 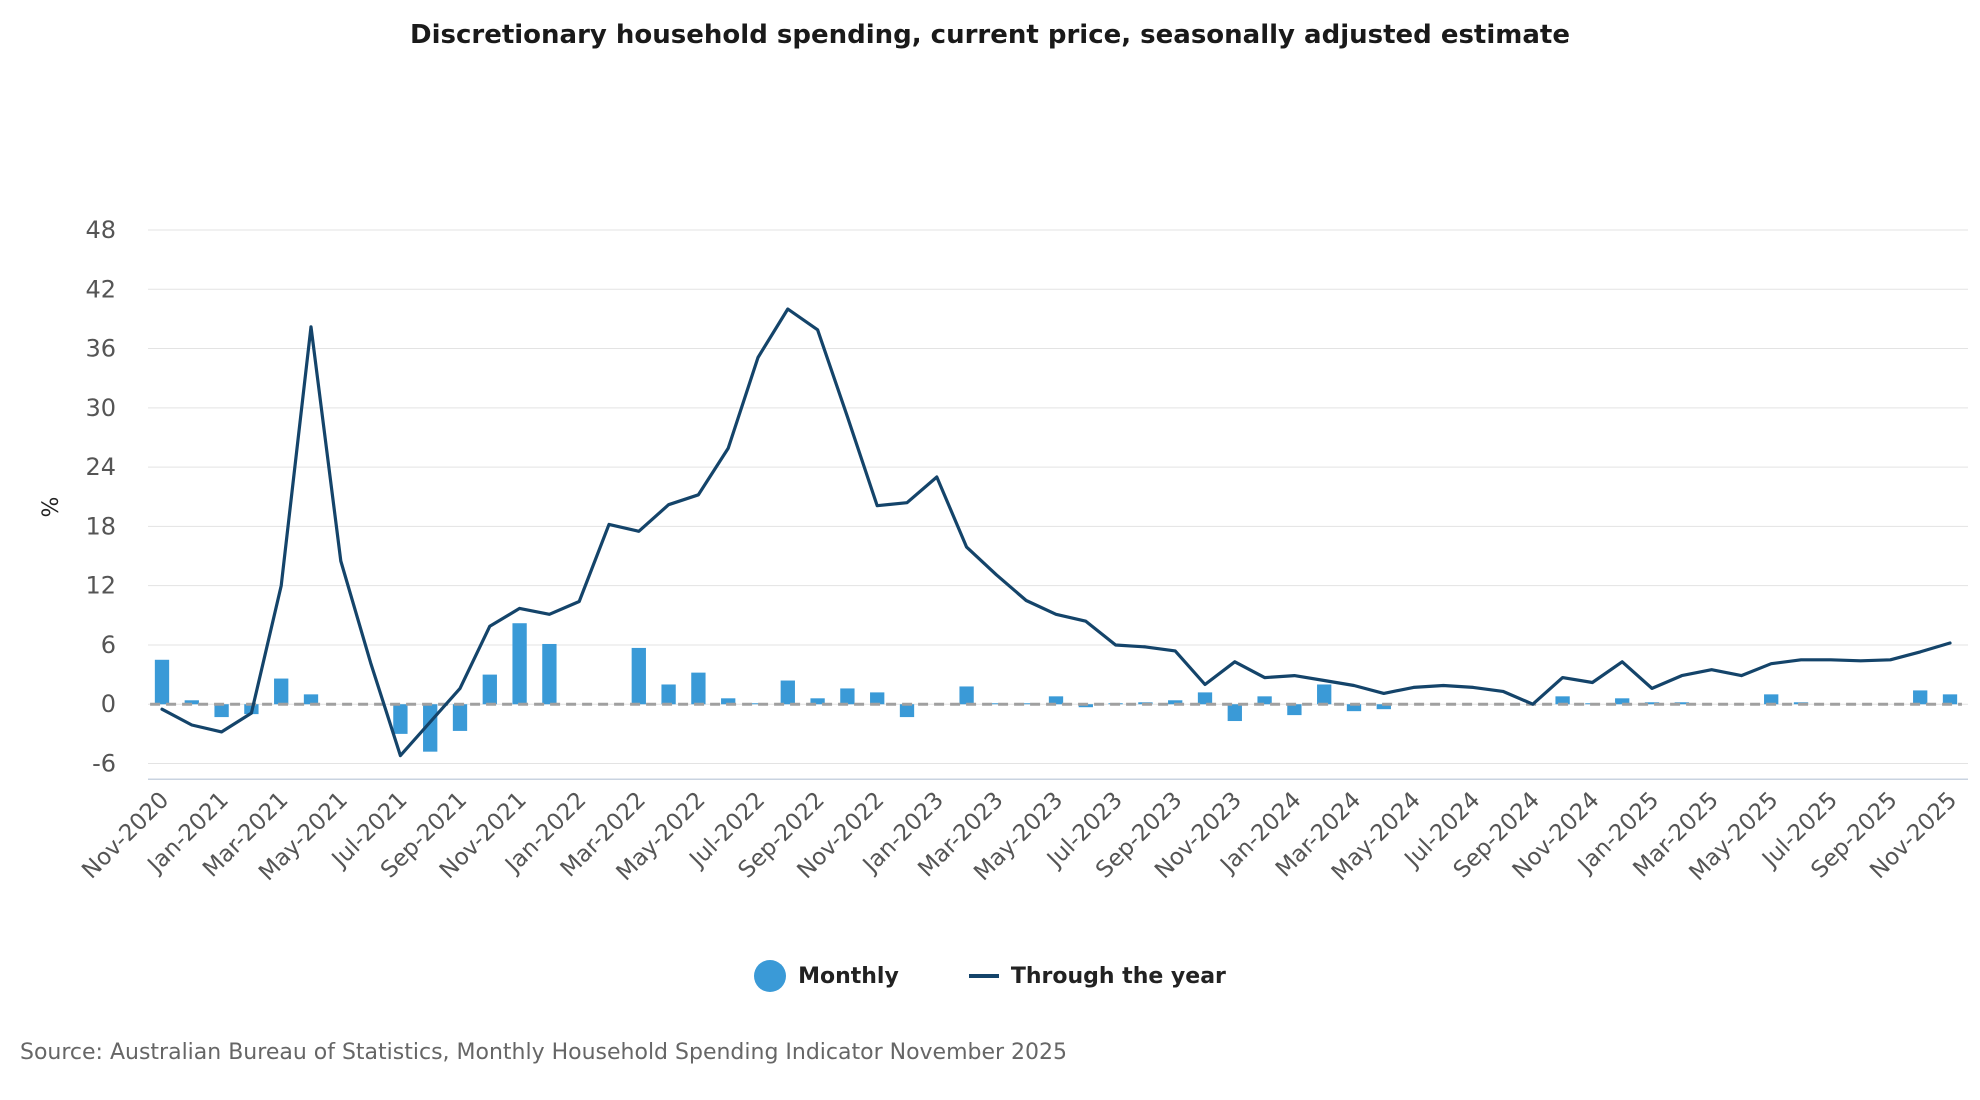 What do you see at coordinates (983, 976) in the screenshot?
I see `line-marker-icon` at bounding box center [983, 976].